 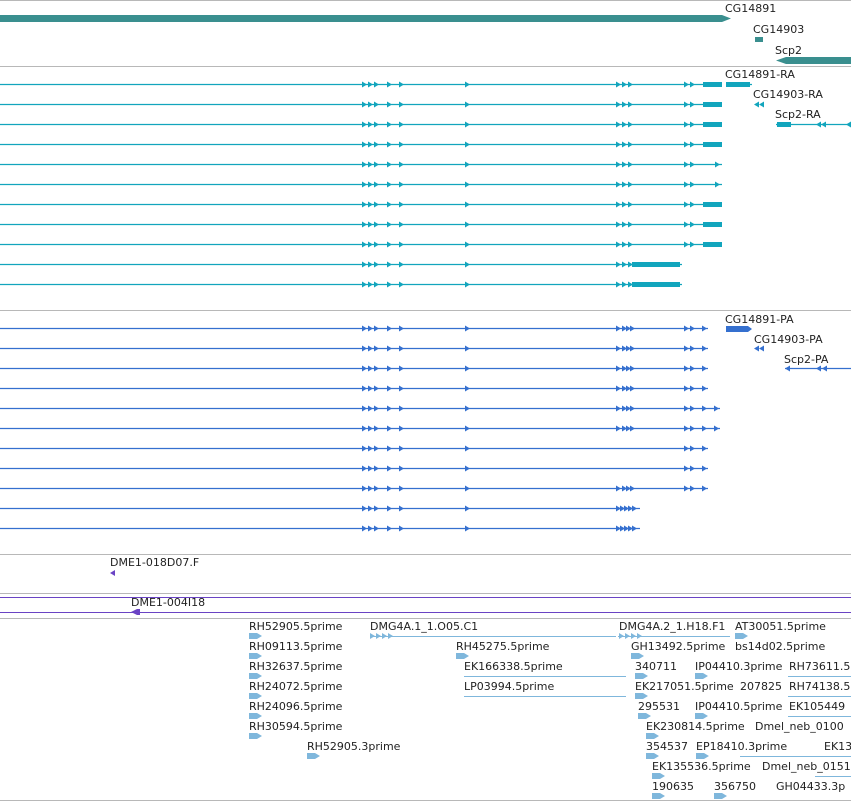 I want to click on protein-feature: Scp2-PA, so click(x=817, y=362).